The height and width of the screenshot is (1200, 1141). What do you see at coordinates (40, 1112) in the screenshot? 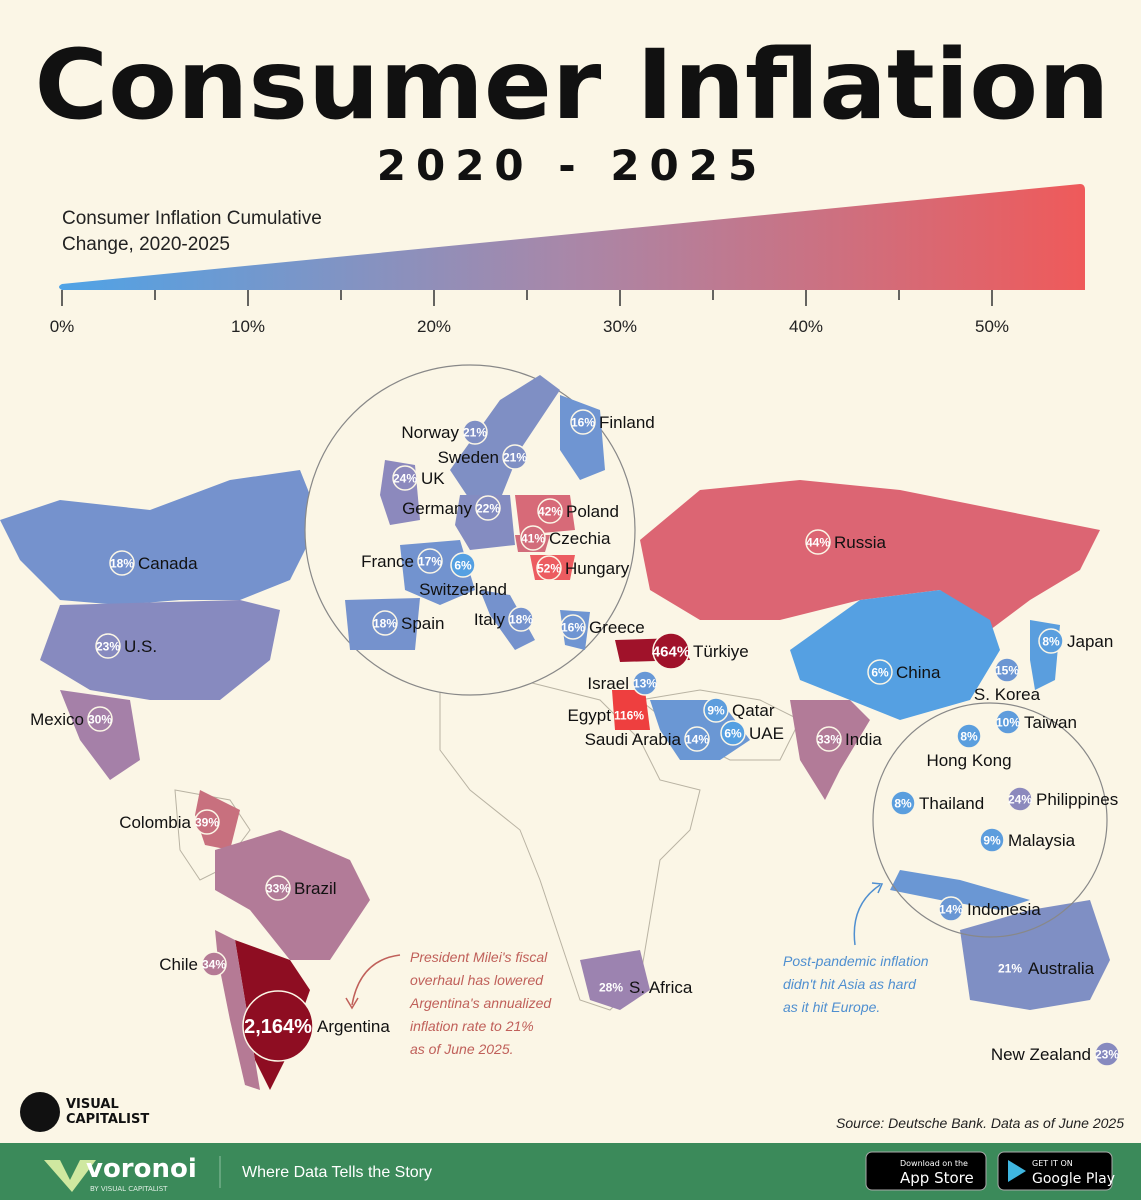
I see `logo-mark` at bounding box center [40, 1112].